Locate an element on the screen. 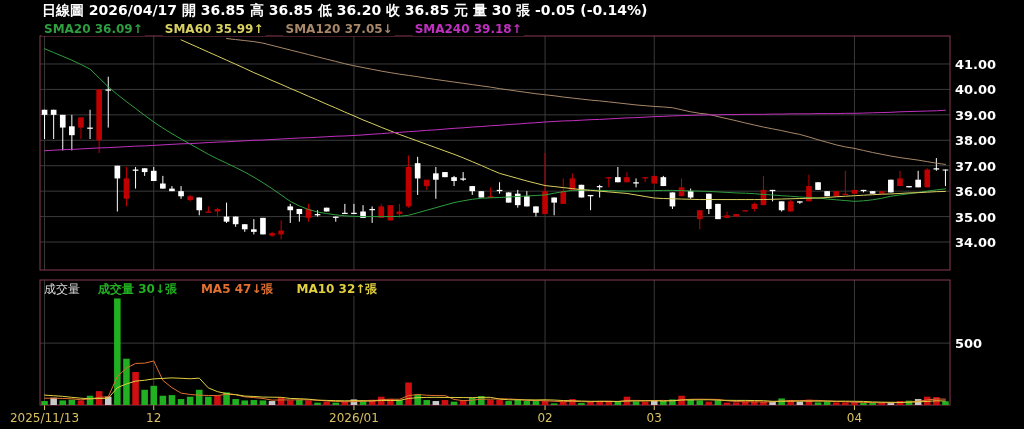 The height and width of the screenshot is (429, 1024). series-label: 成交量 30↓張 is located at coordinates (137, 289).